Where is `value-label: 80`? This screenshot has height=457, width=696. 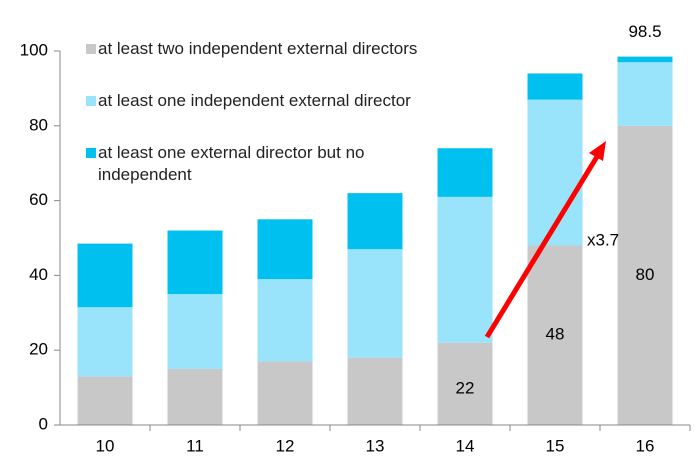
value-label: 80 is located at coordinates (645, 274).